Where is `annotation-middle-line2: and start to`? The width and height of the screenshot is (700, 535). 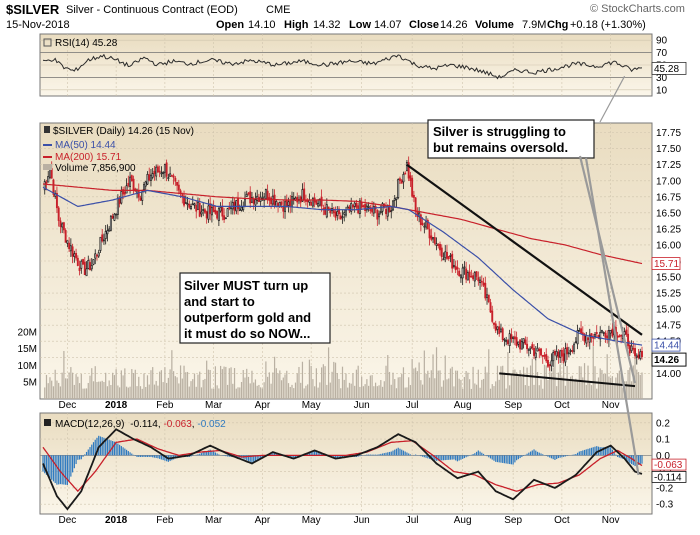
annotation-middle-line2: and start to is located at coordinates (219, 301).